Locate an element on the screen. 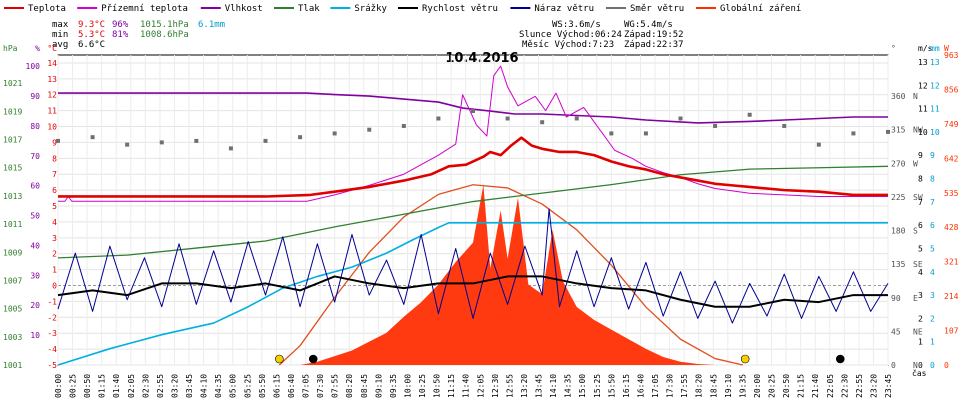  mm-axis-tick: 11 is located at coordinates (935, 109).